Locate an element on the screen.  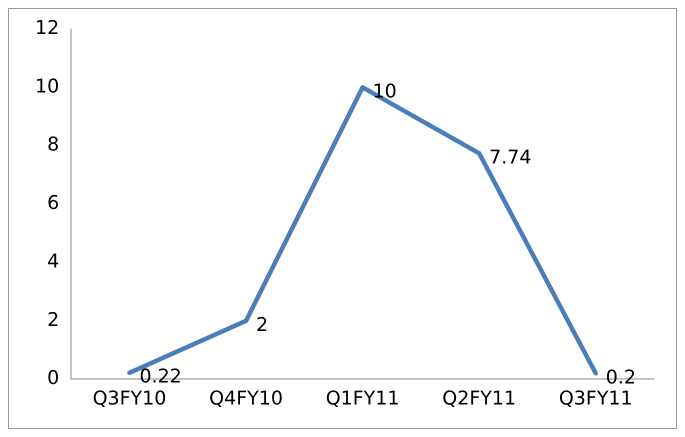
y-tick-label: 2 is located at coordinates (53, 319).